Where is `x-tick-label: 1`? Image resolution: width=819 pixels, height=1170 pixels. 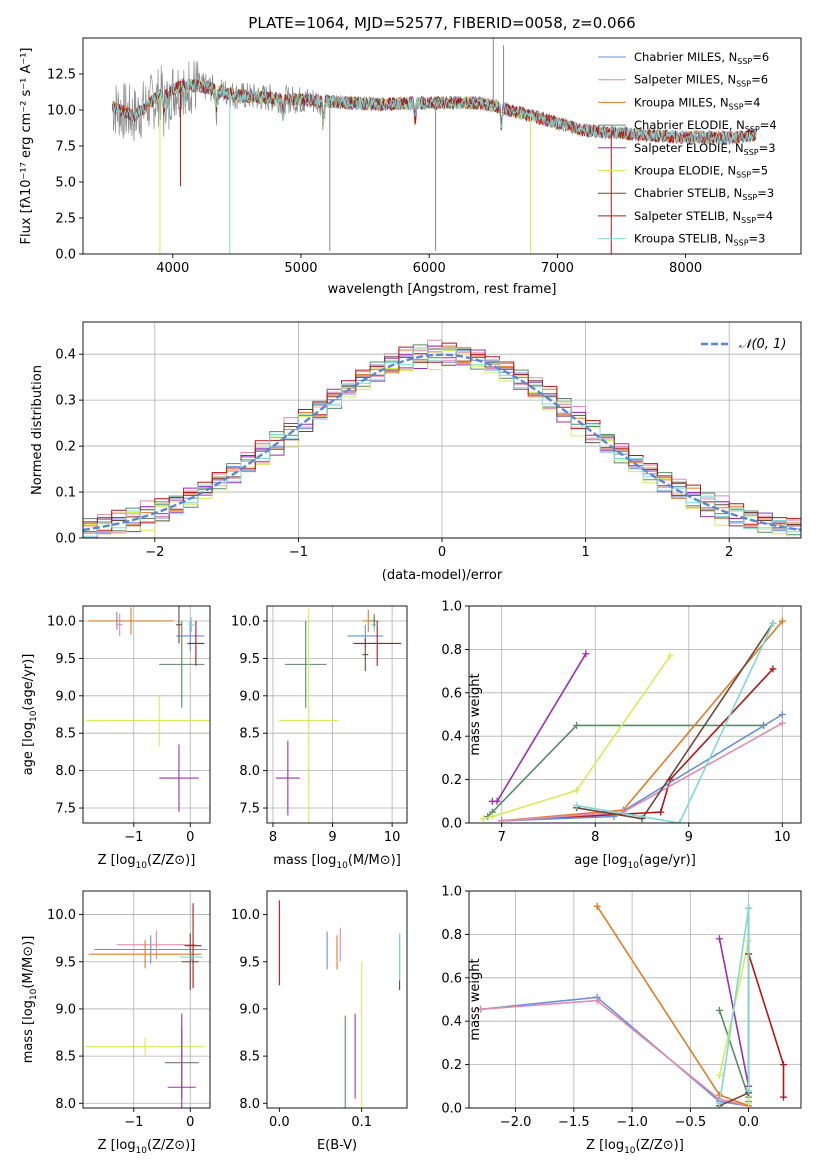
x-tick-label: 1 is located at coordinates (585, 552).